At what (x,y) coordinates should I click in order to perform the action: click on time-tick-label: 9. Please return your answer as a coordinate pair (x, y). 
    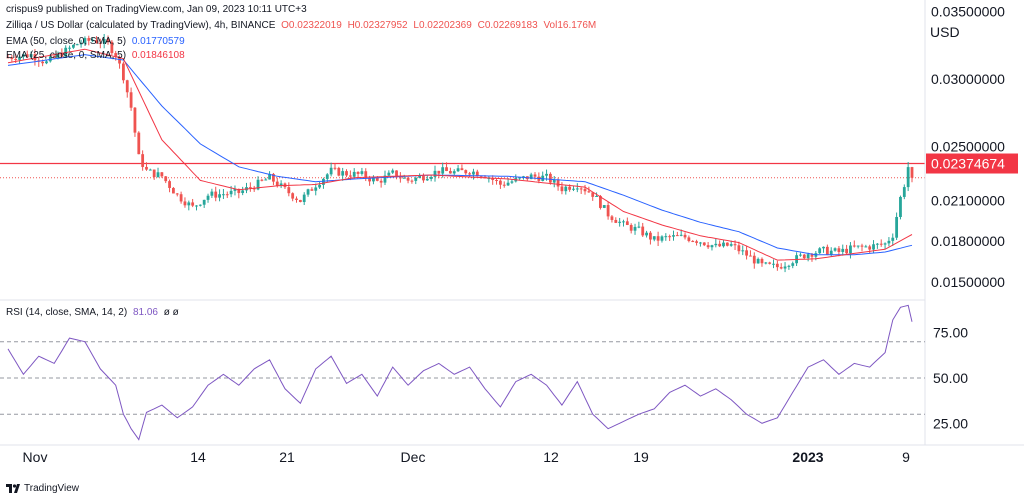
    Looking at the image, I should click on (906, 457).